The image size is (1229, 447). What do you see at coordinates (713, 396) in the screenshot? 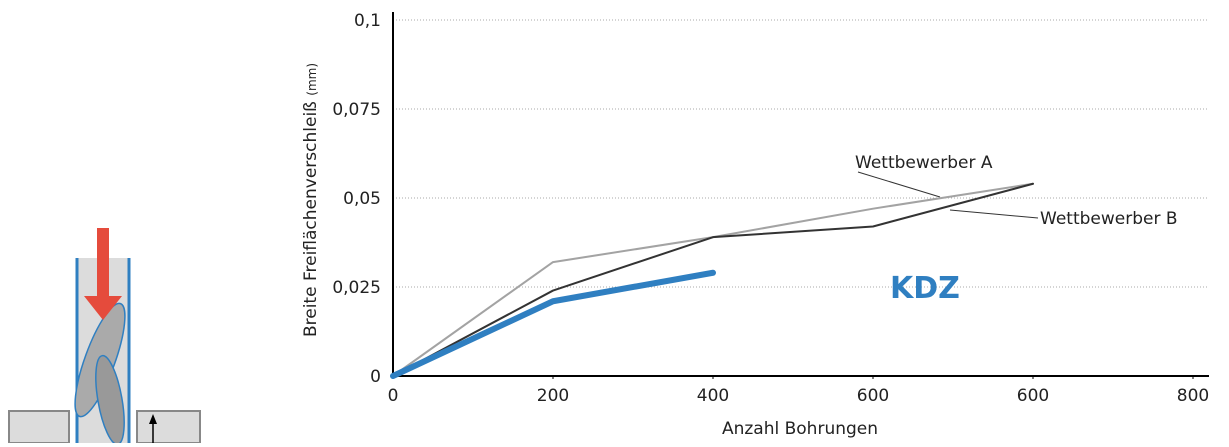
I see `x-tick-label: 400` at bounding box center [713, 396].